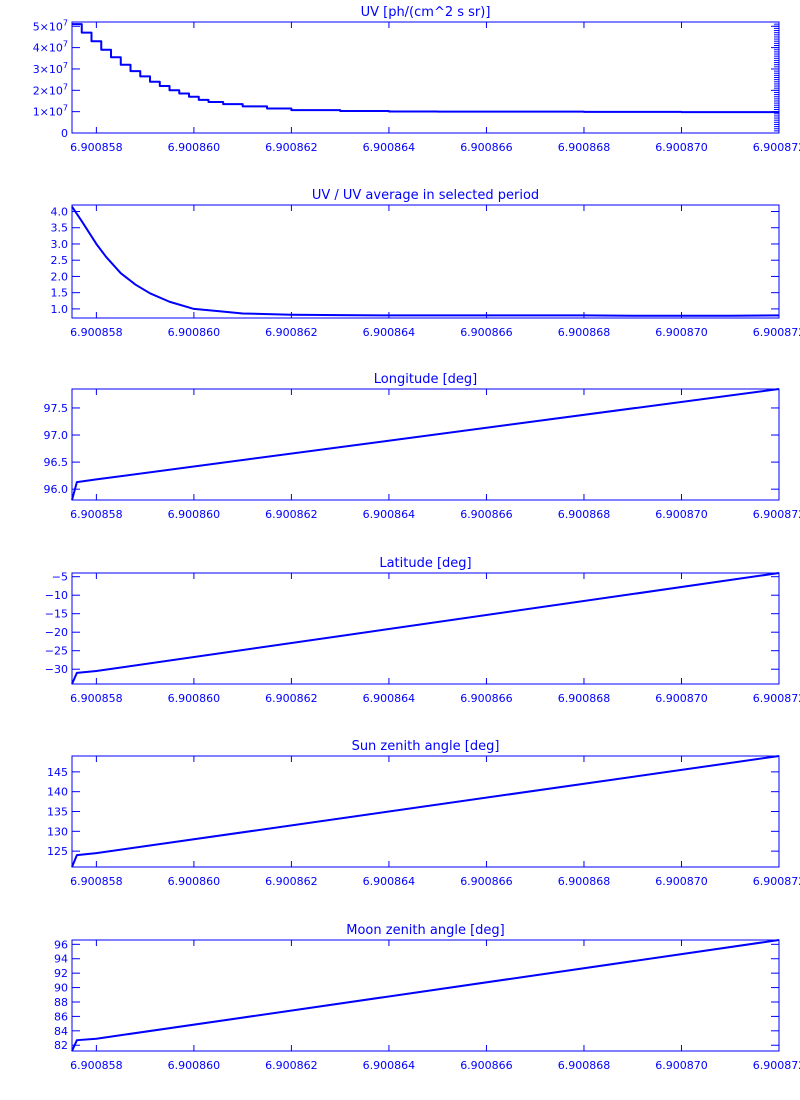 Image resolution: width=800 pixels, height=1100 pixels. What do you see at coordinates (56, 614) in the screenshot?
I see `y-tick-label: −15` at bounding box center [56, 614].